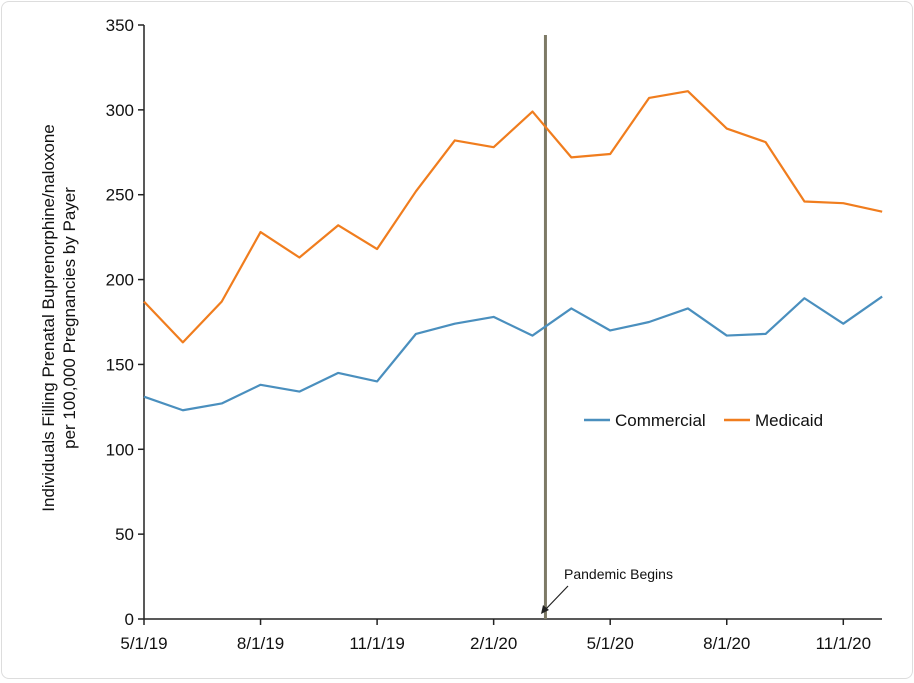 The height and width of the screenshot is (683, 914). Describe the element at coordinates (124, 534) in the screenshot. I see `y-tick-label: 50` at that location.